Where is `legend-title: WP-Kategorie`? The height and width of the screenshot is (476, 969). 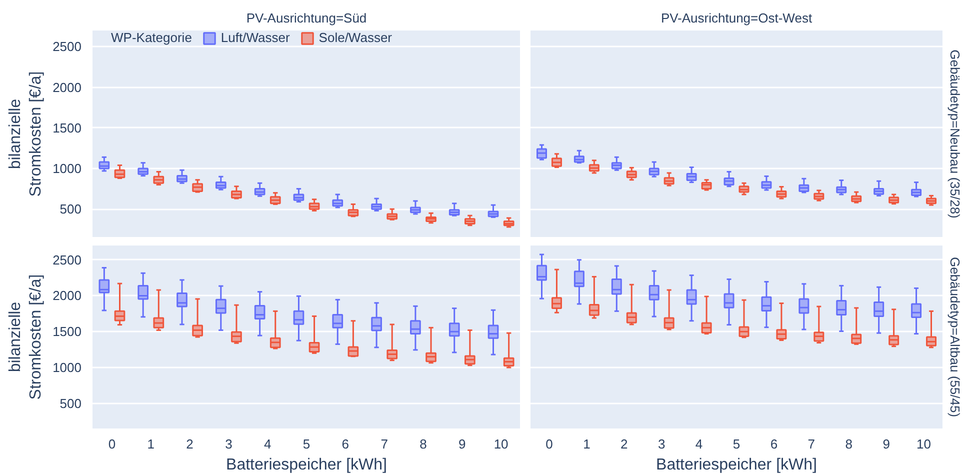
legend-title: WP-Kategorie is located at coordinates (151, 37).